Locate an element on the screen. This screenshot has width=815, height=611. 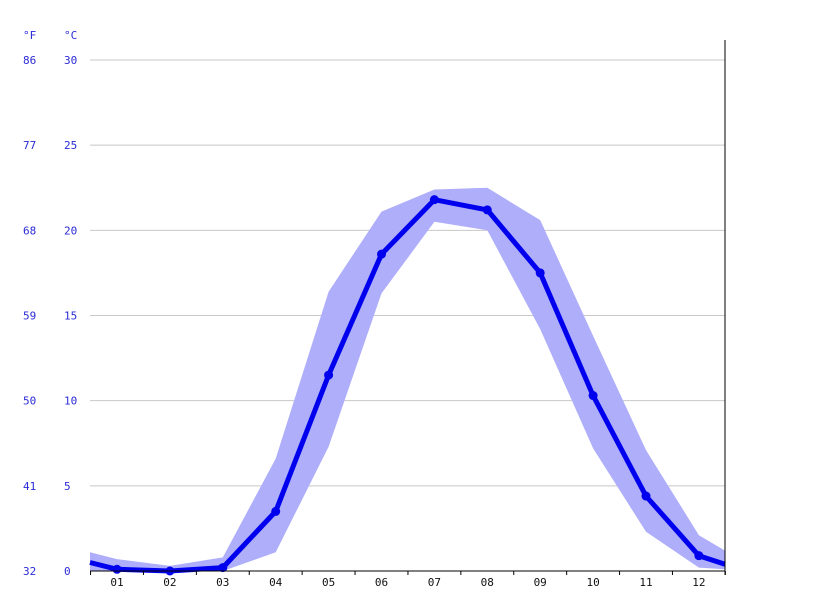
x-tick-label: 05 is located at coordinates (328, 582).